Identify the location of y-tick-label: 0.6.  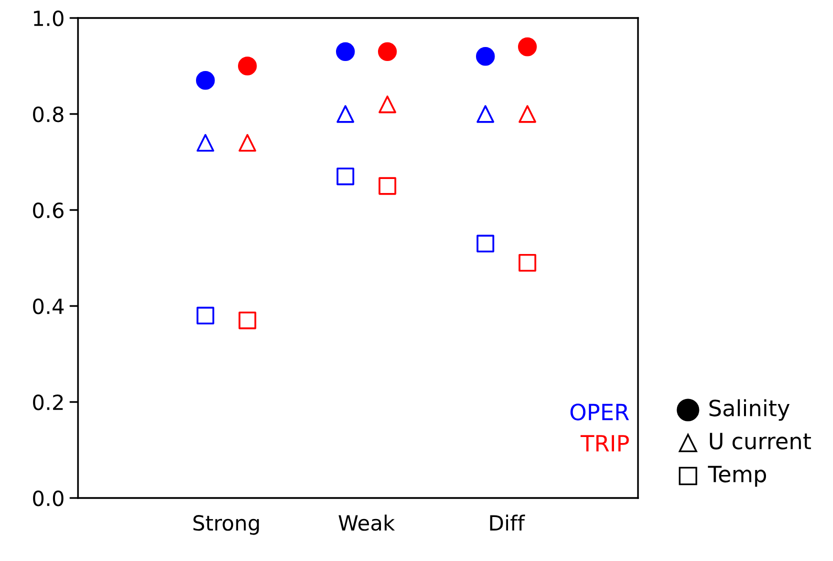
(48, 210).